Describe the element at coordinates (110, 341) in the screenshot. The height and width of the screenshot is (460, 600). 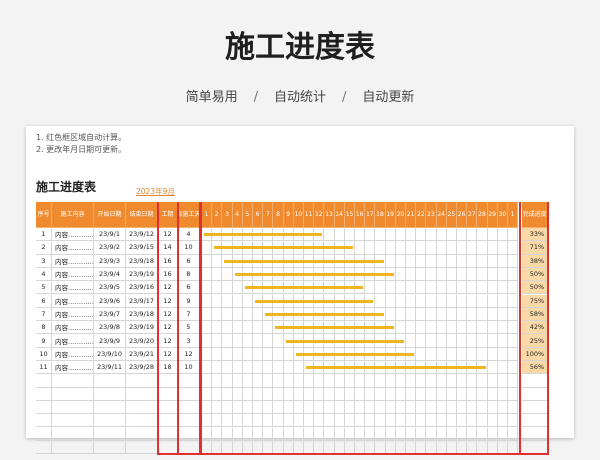
I see `cell-start: 23/9/9` at that location.